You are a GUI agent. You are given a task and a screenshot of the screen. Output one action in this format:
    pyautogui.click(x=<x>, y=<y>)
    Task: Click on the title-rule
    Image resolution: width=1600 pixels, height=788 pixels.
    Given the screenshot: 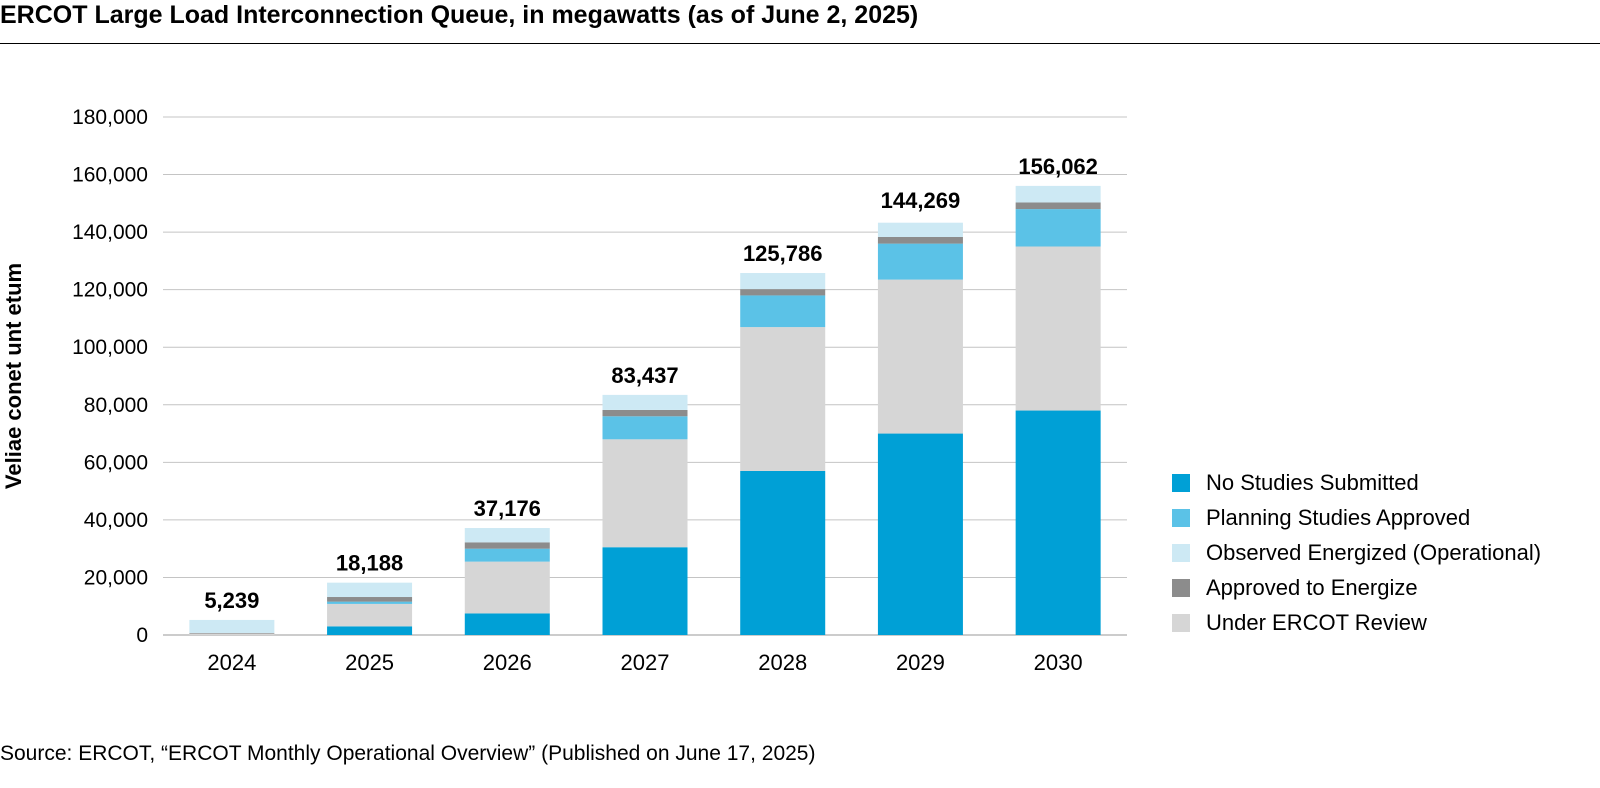 What is the action you would take?
    pyautogui.click(x=800, y=43)
    